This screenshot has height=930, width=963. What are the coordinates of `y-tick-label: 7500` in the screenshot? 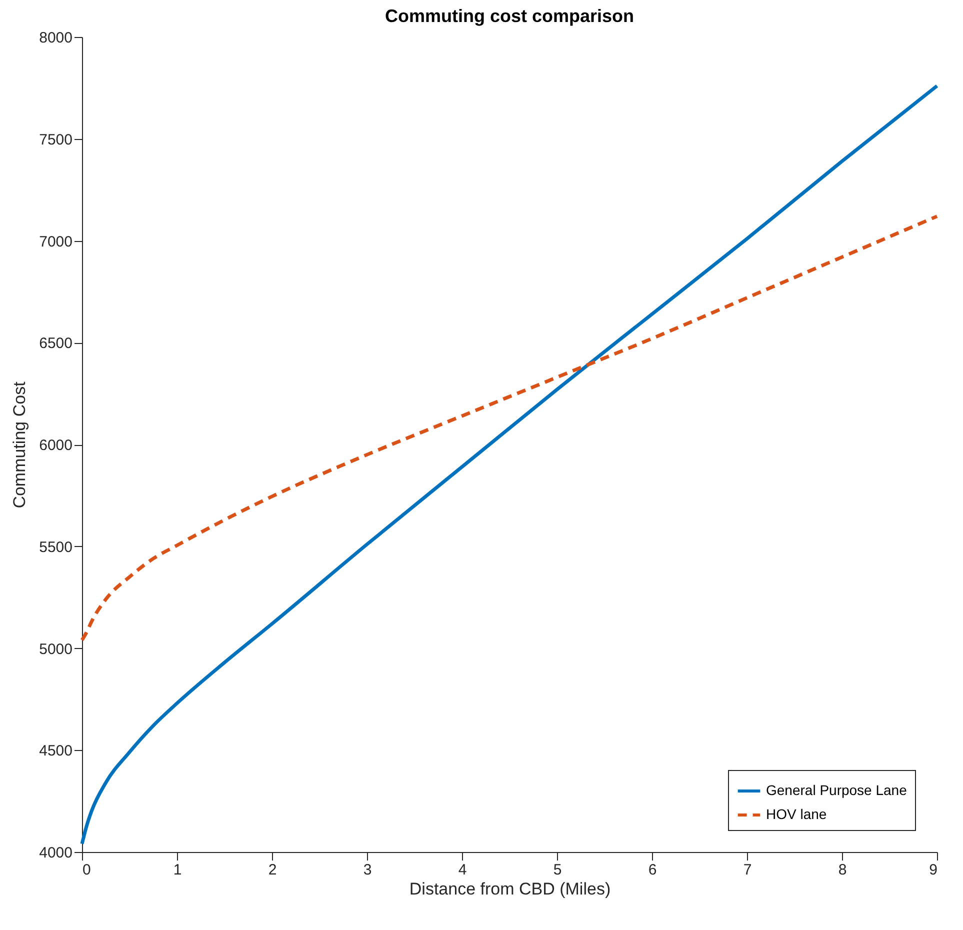 It's located at (55, 139).